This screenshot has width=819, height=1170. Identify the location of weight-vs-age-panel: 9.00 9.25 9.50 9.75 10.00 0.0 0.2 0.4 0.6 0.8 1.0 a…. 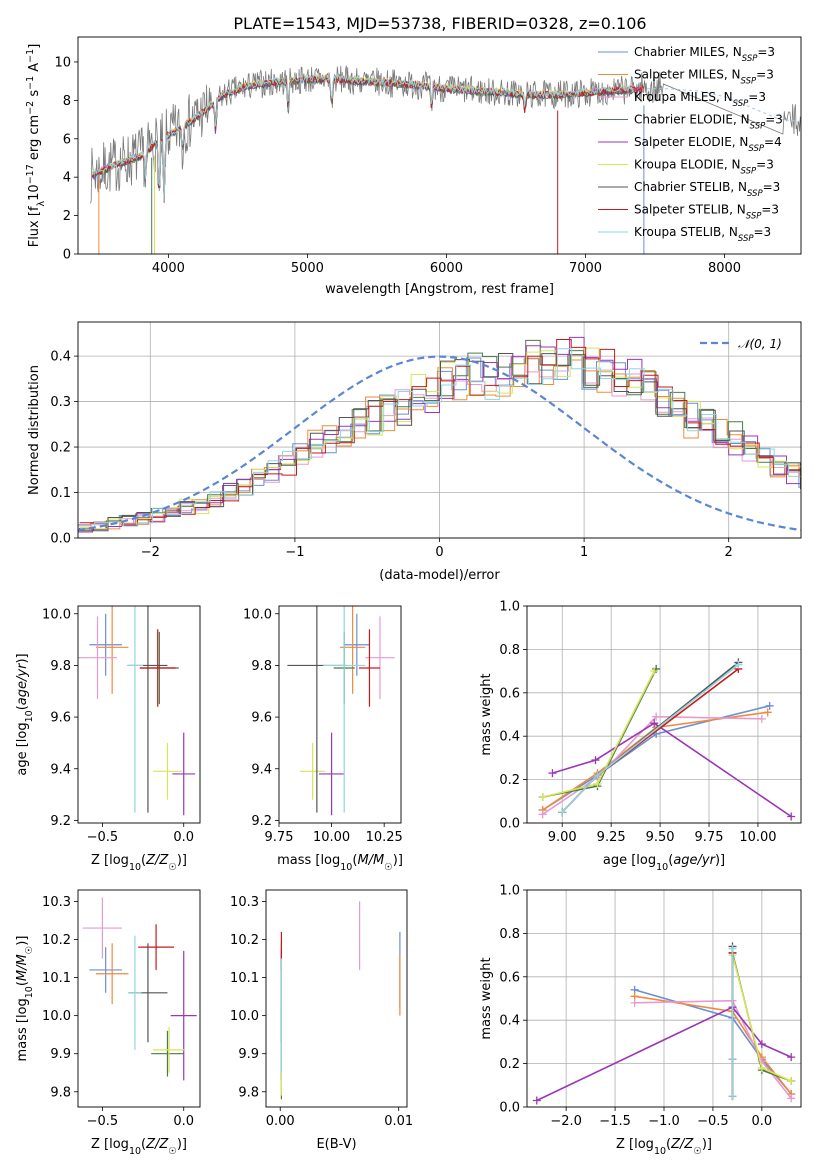
(640, 736).